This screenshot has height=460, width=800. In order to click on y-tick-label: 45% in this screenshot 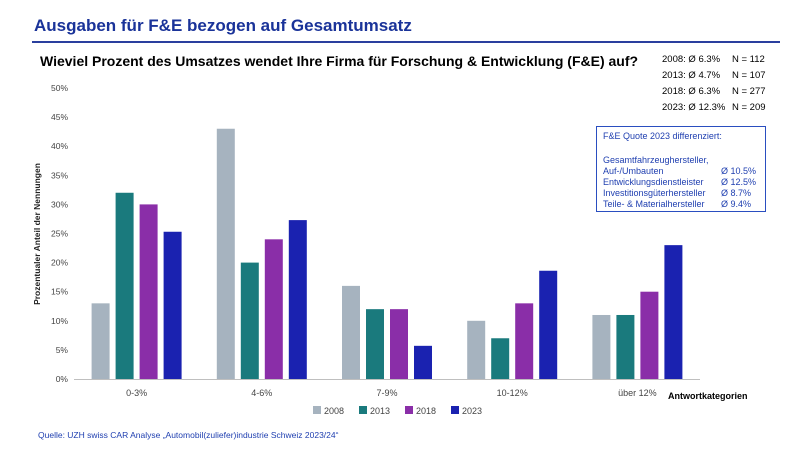, I will do `click(59, 117)`.